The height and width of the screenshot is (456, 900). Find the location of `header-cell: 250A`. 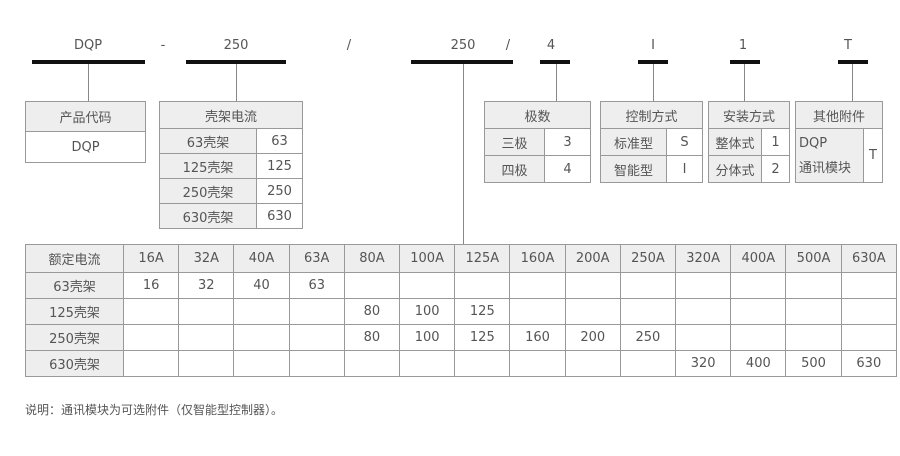

header-cell: 250A is located at coordinates (648, 258).